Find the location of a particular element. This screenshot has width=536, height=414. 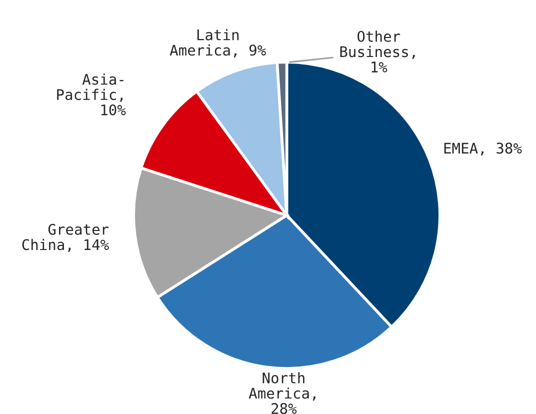

slice-label: North America, 28% is located at coordinates (282, 393).